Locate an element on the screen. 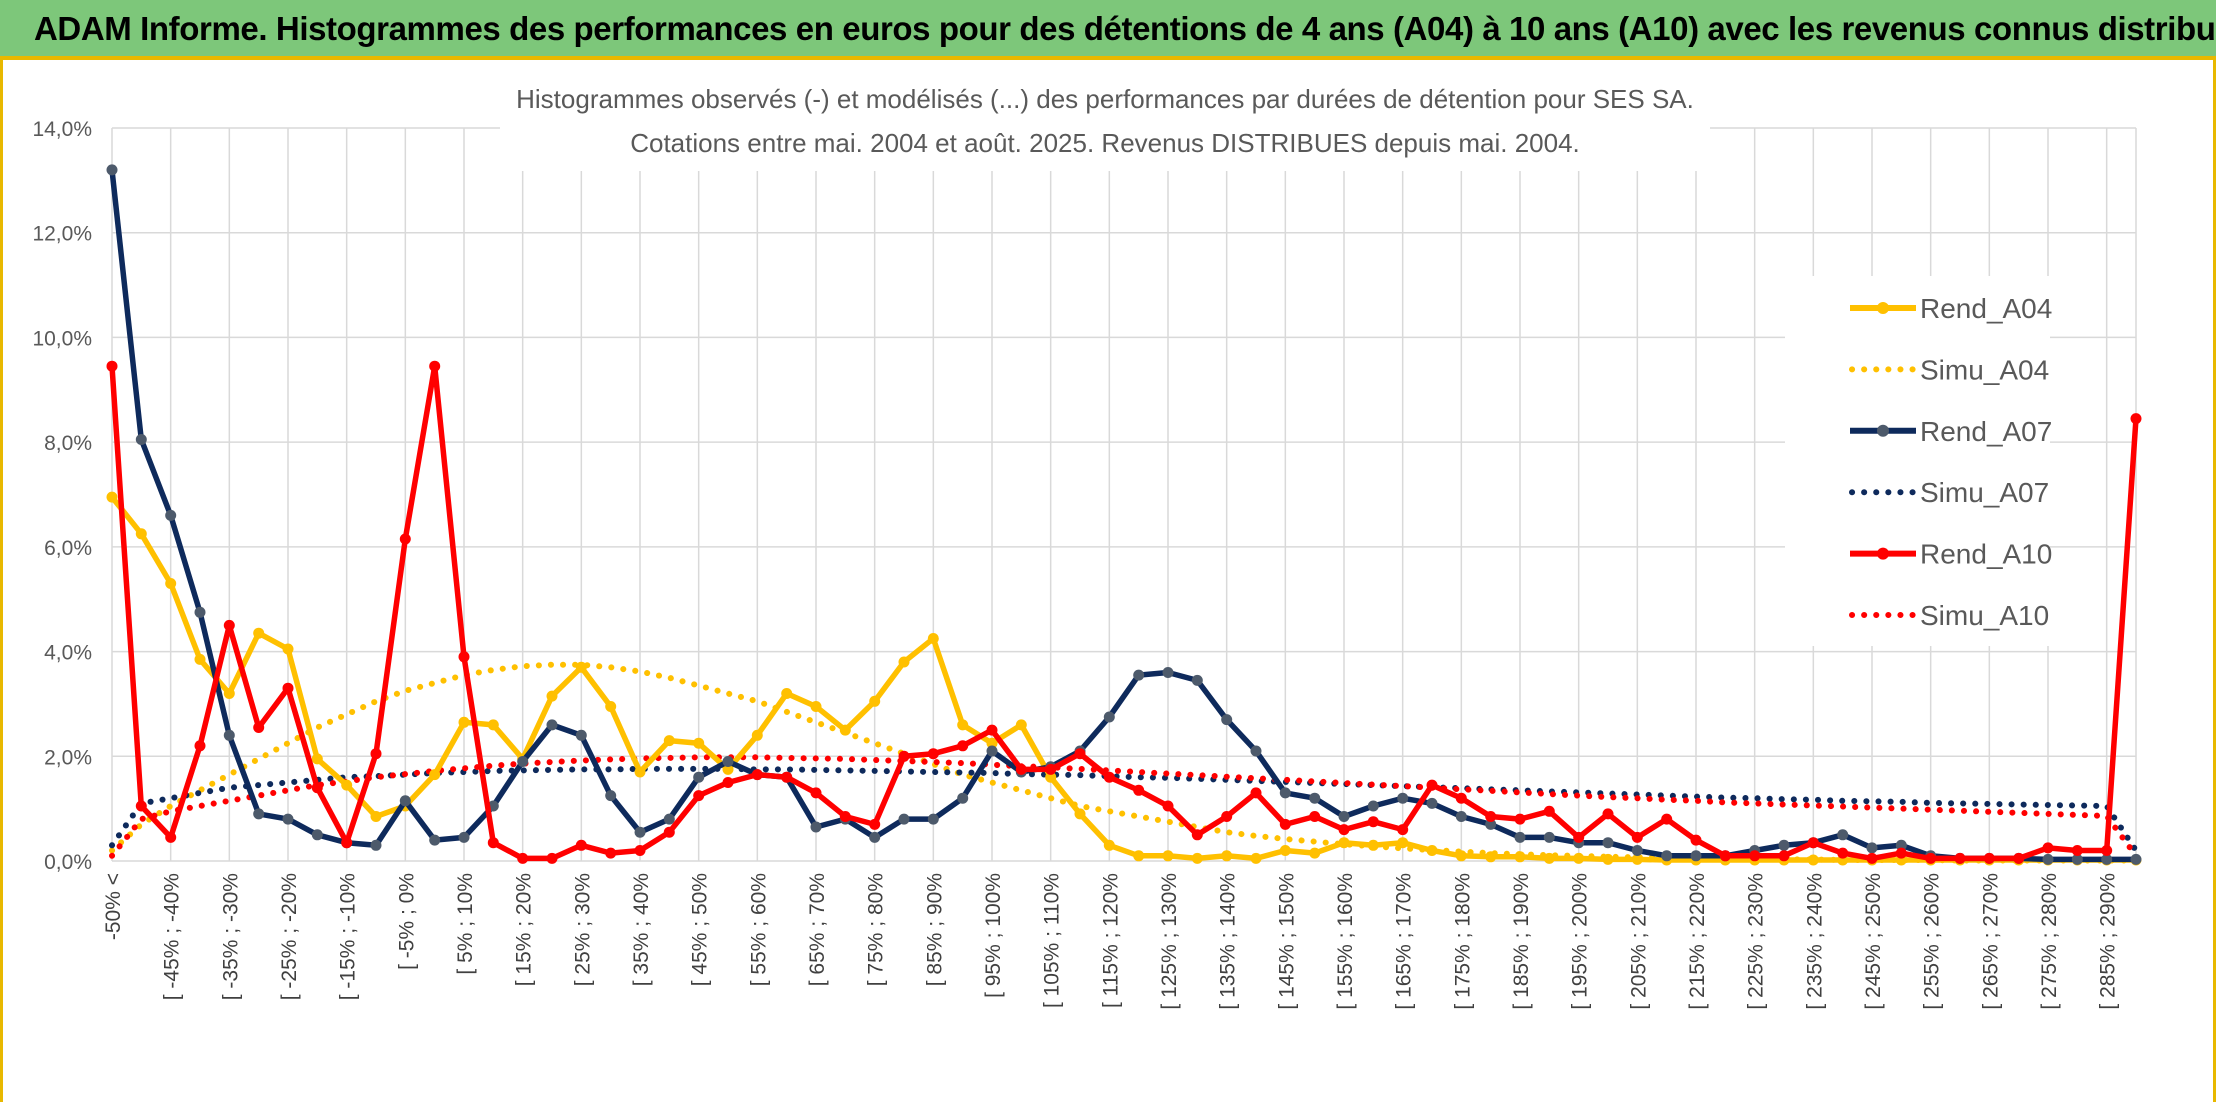 This screenshot has width=2216, height=1102. legend-item: Simu_A10 is located at coordinates (1949, 615).